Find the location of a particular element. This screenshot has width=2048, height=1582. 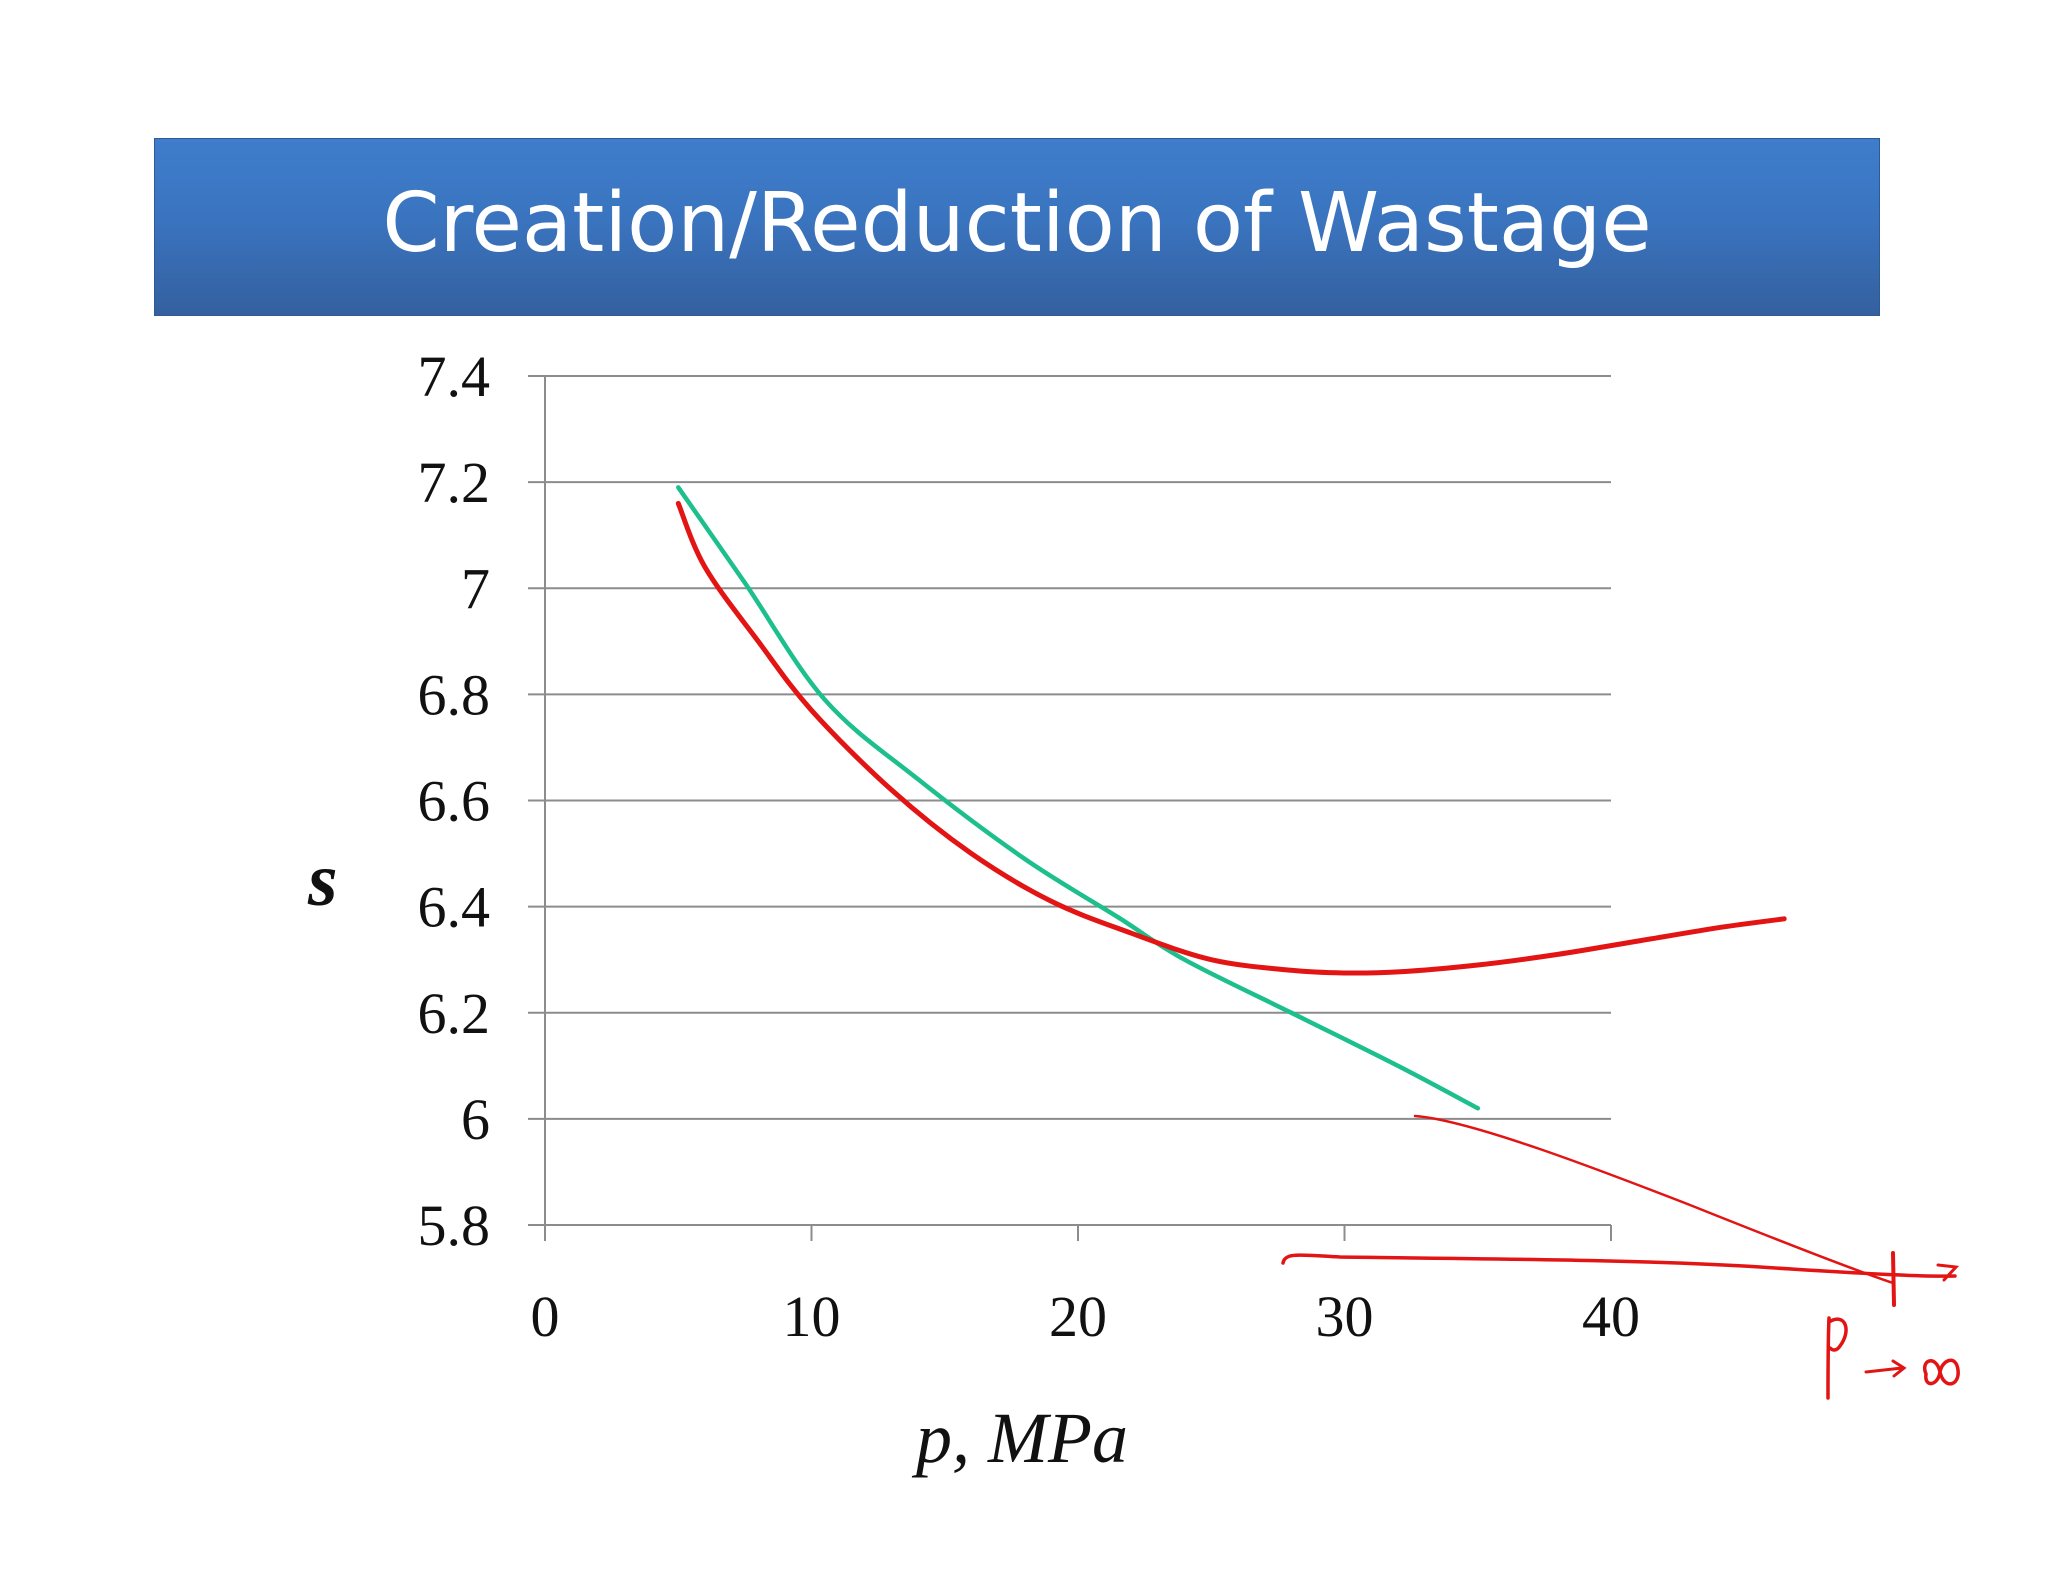

x-tick-label: 10 is located at coordinates (812, 1316).